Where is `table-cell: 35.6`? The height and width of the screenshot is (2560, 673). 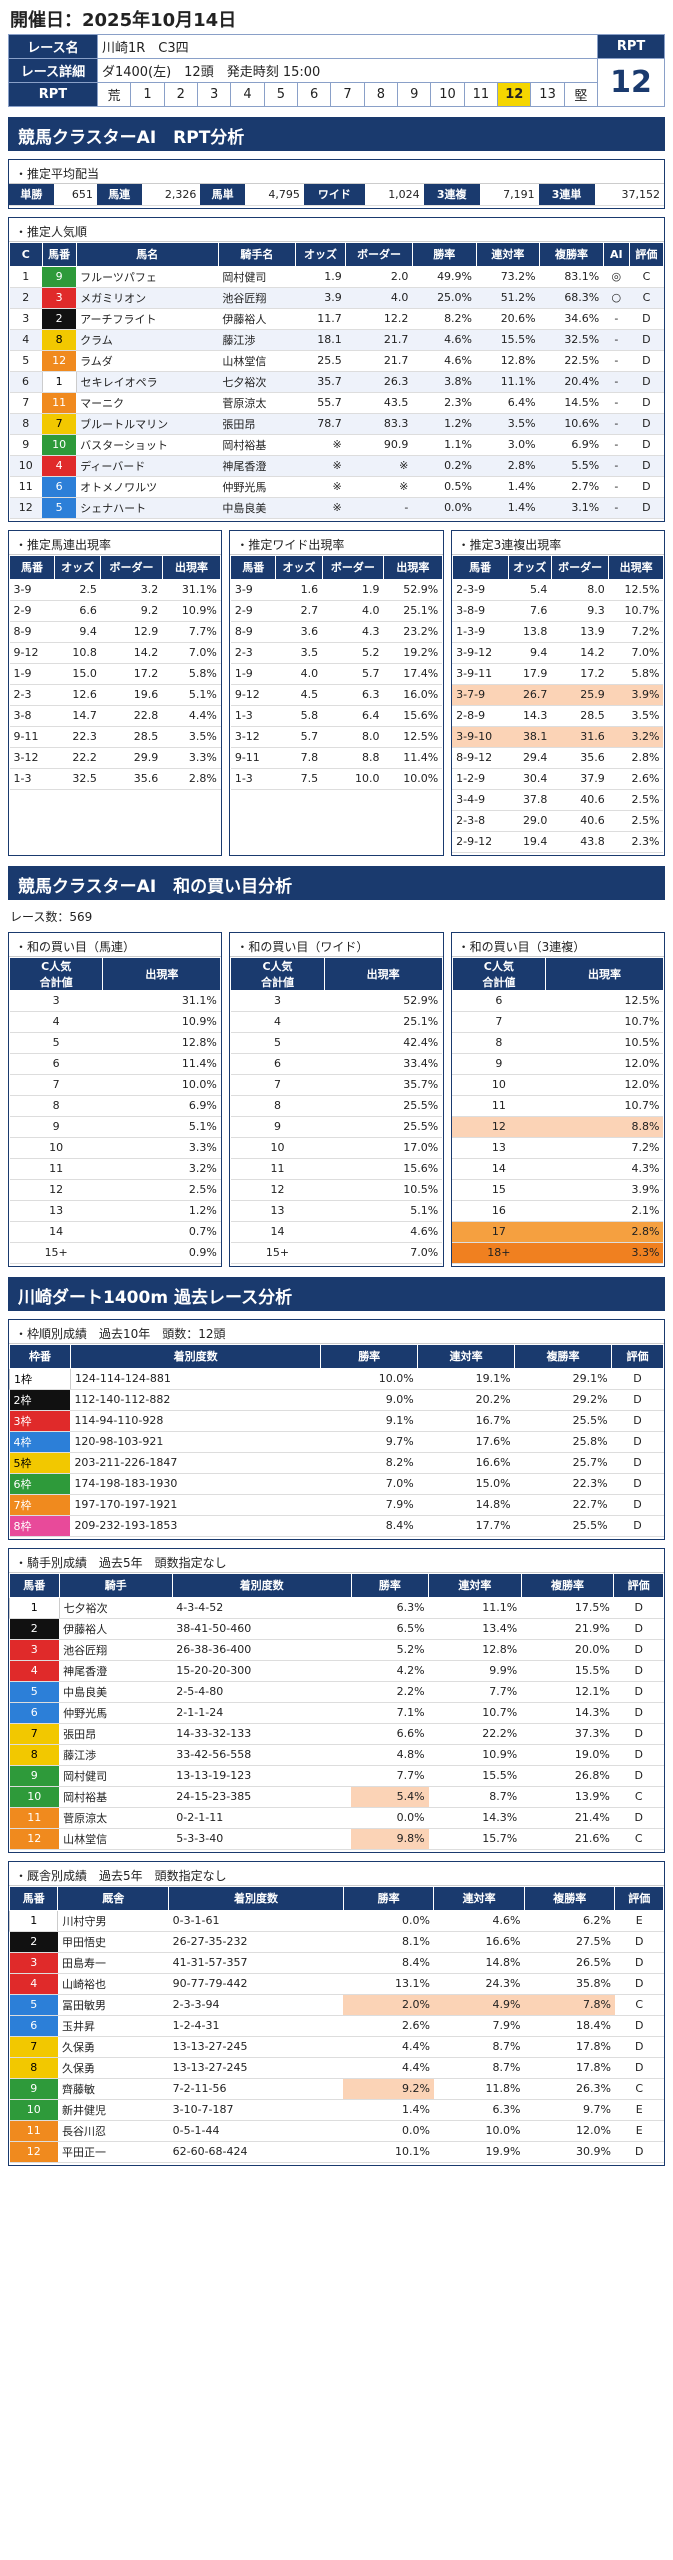
table-cell: 35.6 is located at coordinates (131, 779).